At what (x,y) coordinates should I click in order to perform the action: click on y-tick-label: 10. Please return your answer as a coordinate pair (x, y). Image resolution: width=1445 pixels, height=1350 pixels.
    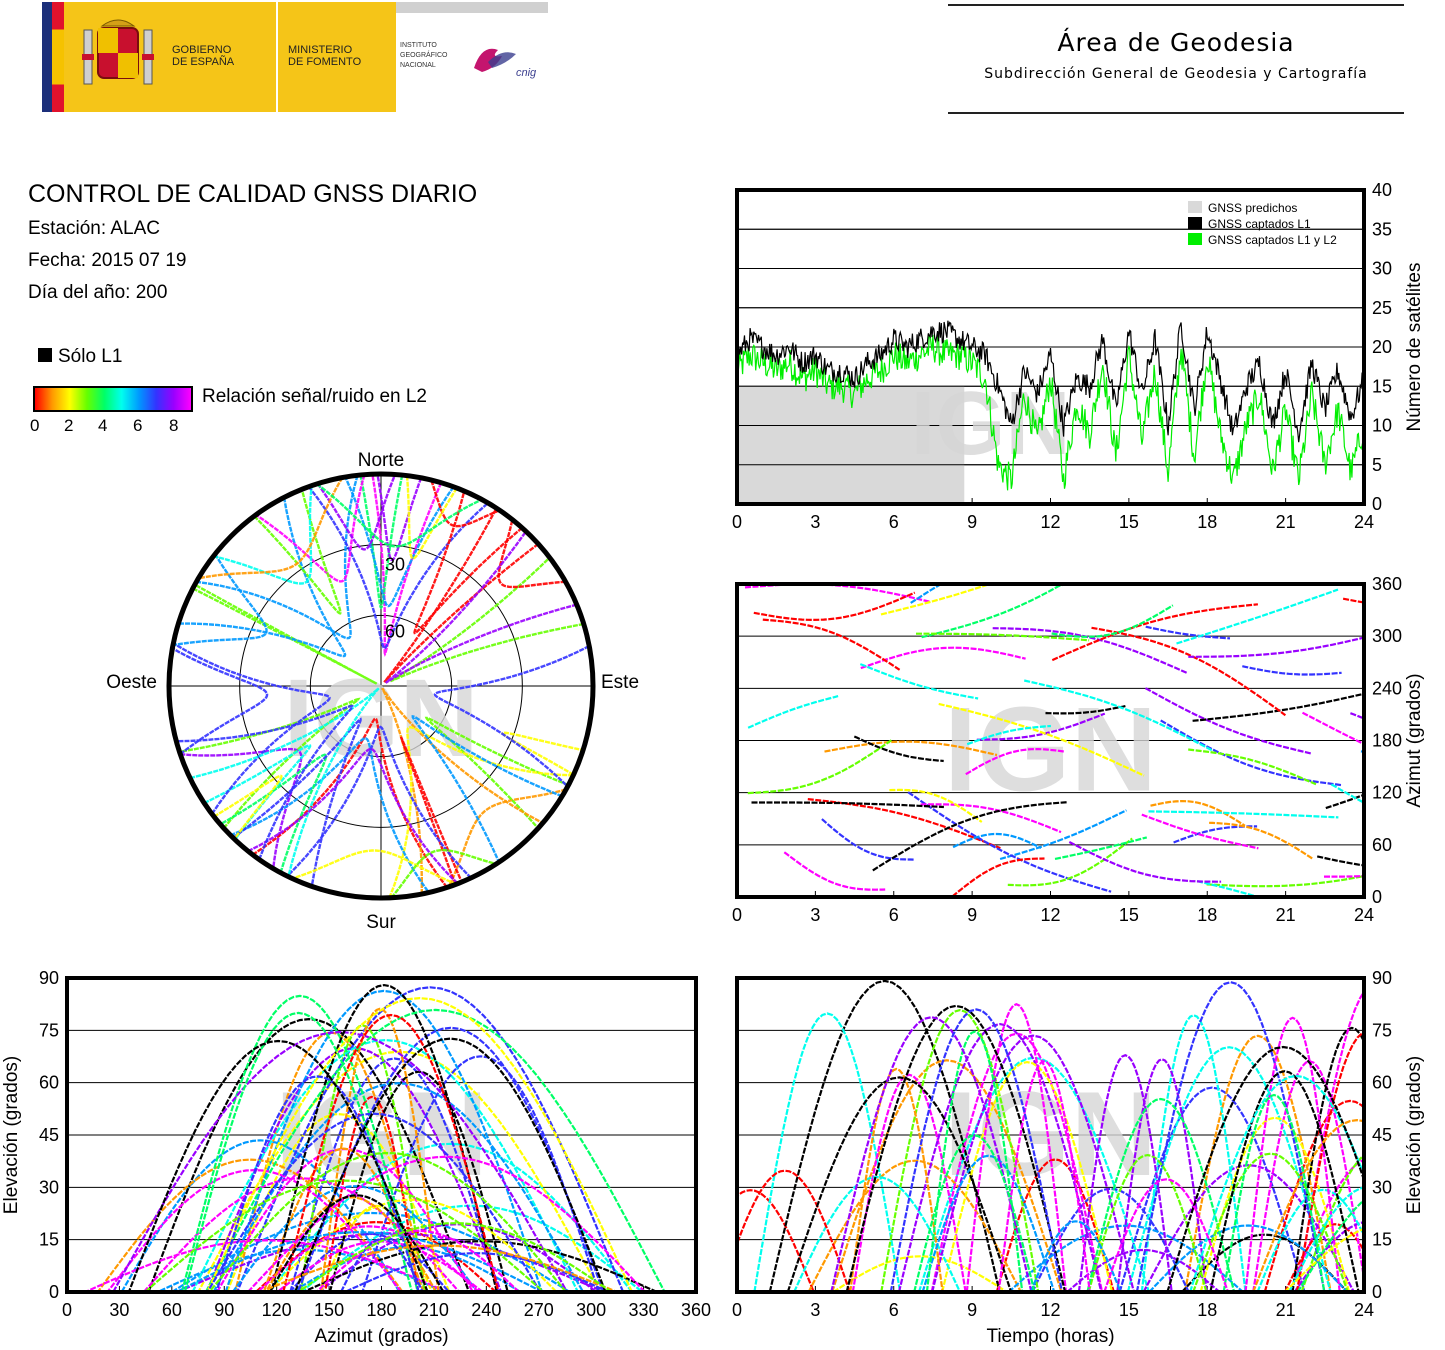
    Looking at the image, I should click on (1382, 426).